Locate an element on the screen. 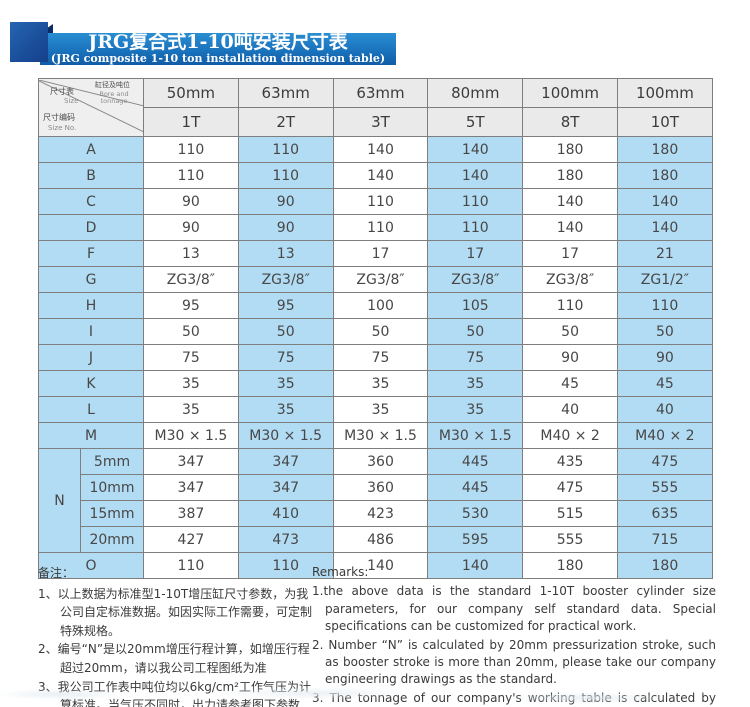  row-sublabel: 5mm is located at coordinates (112, 461).